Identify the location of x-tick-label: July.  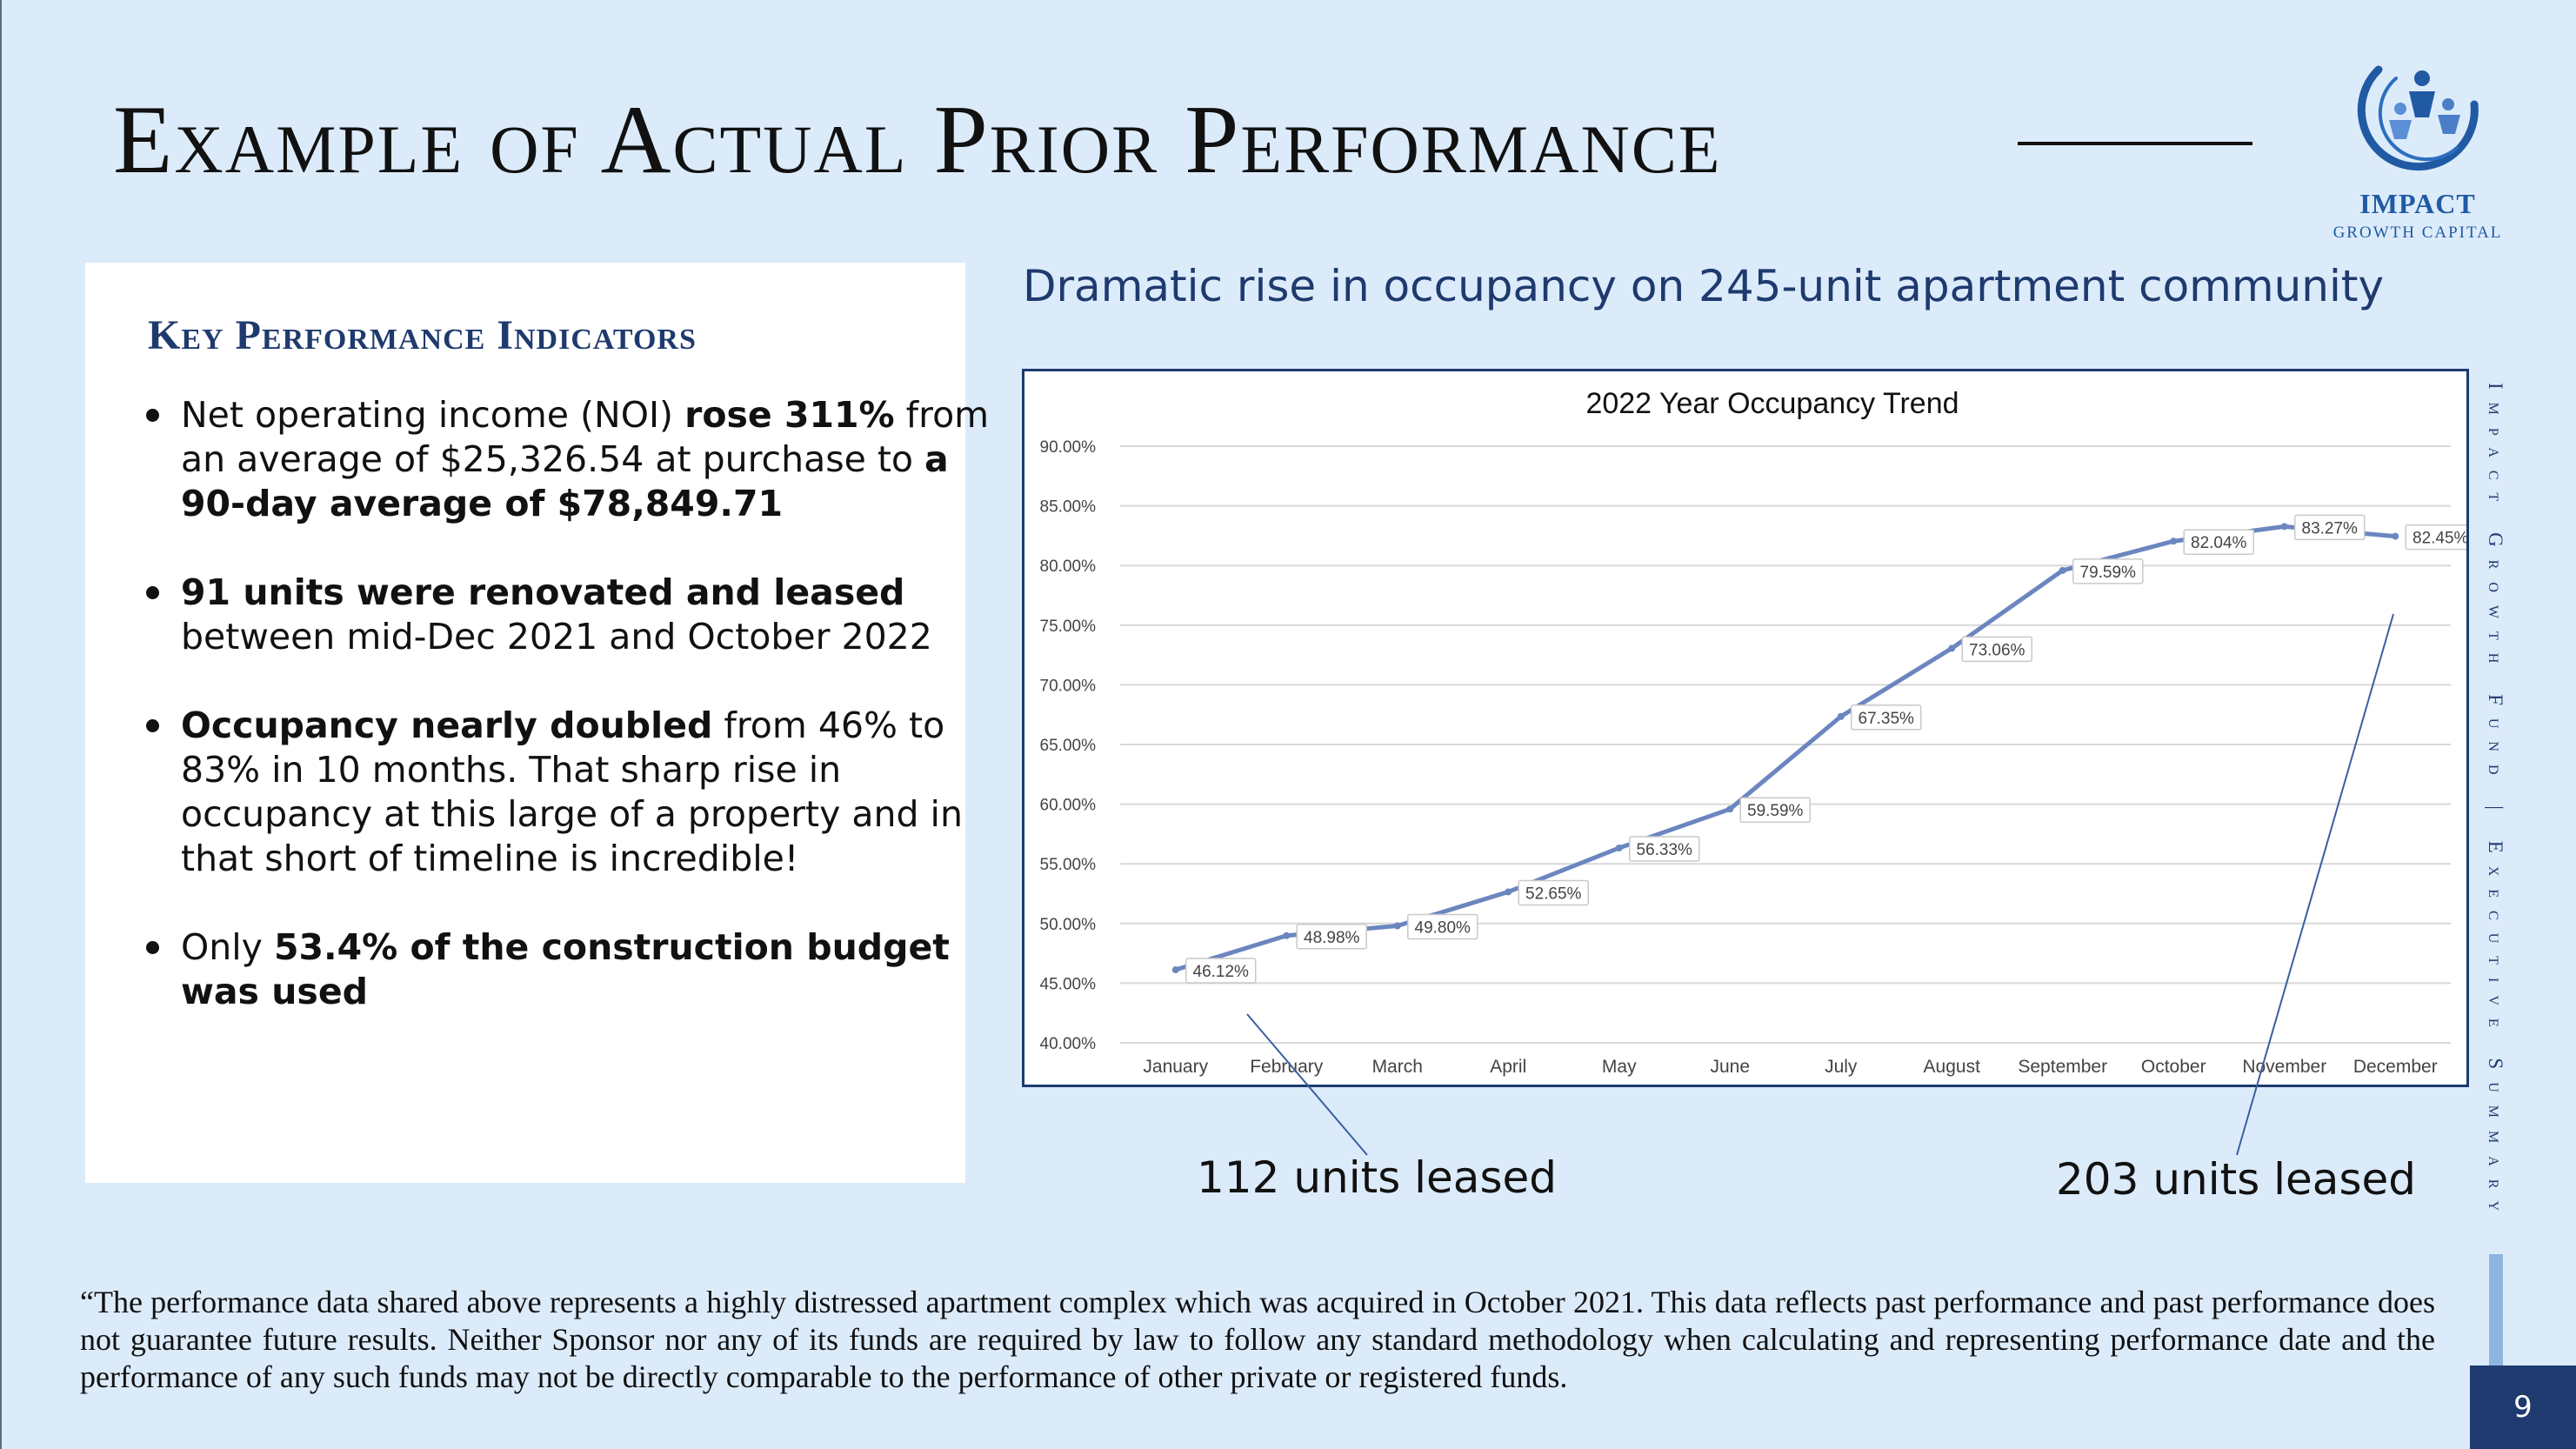
(1842, 1067).